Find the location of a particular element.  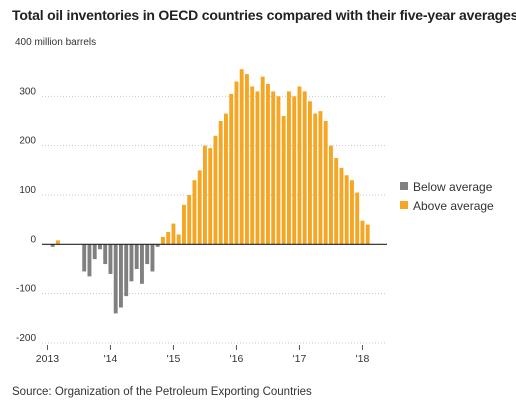

legend: Below average Above average is located at coordinates (447, 196).